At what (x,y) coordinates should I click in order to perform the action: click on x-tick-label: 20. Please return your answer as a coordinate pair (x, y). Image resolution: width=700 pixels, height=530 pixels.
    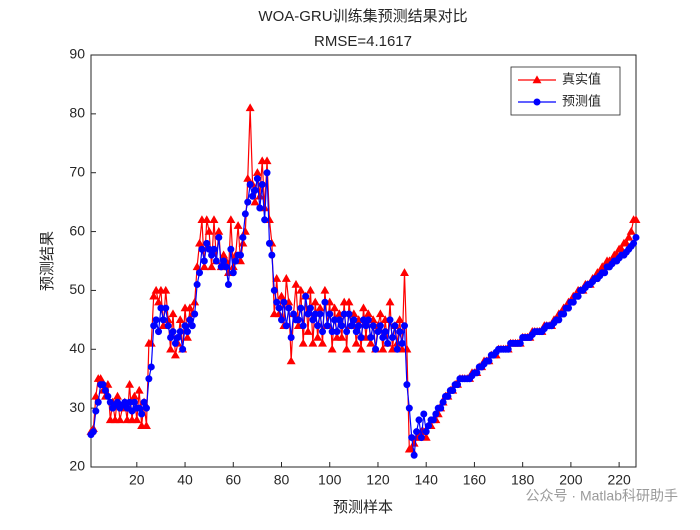
    Looking at the image, I should click on (137, 480).